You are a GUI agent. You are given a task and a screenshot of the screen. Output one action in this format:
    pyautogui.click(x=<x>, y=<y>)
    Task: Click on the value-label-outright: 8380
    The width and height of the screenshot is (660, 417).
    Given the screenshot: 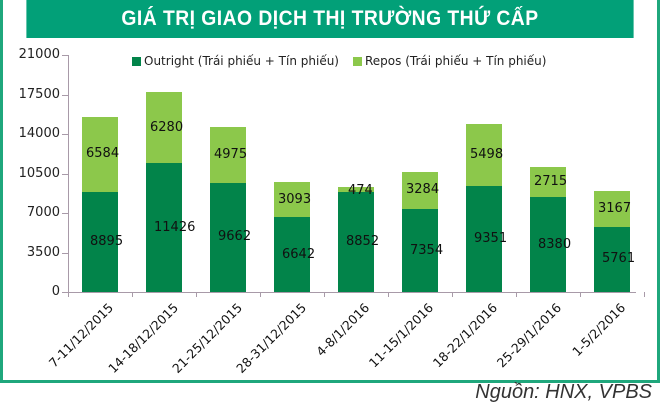 What is the action you would take?
    pyautogui.click(x=555, y=244)
    